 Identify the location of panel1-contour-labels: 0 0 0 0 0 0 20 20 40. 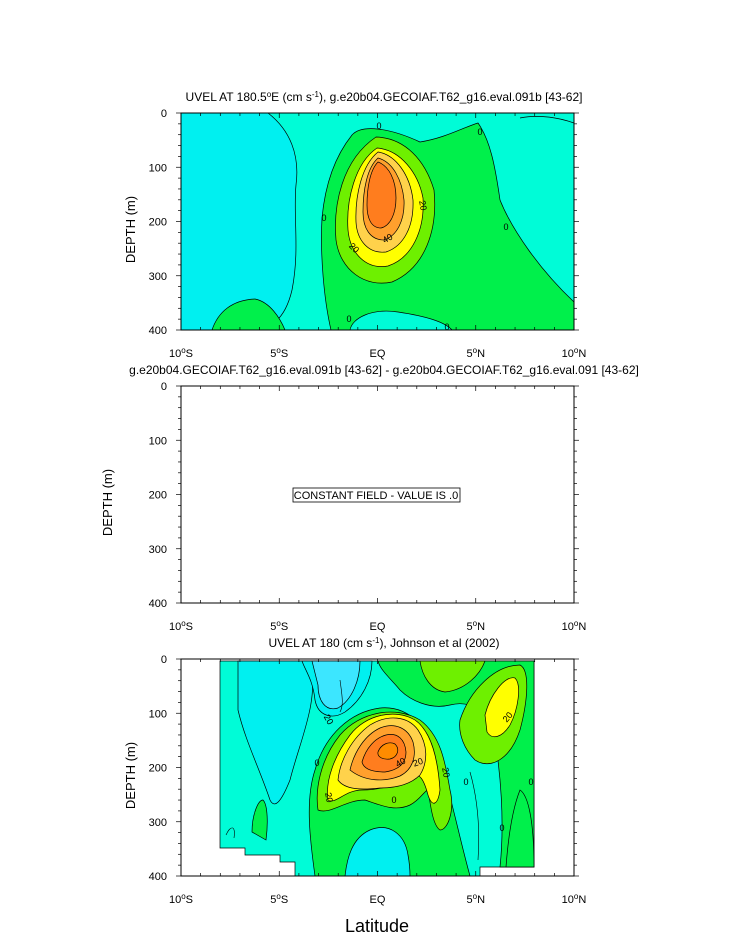
(414, 226).